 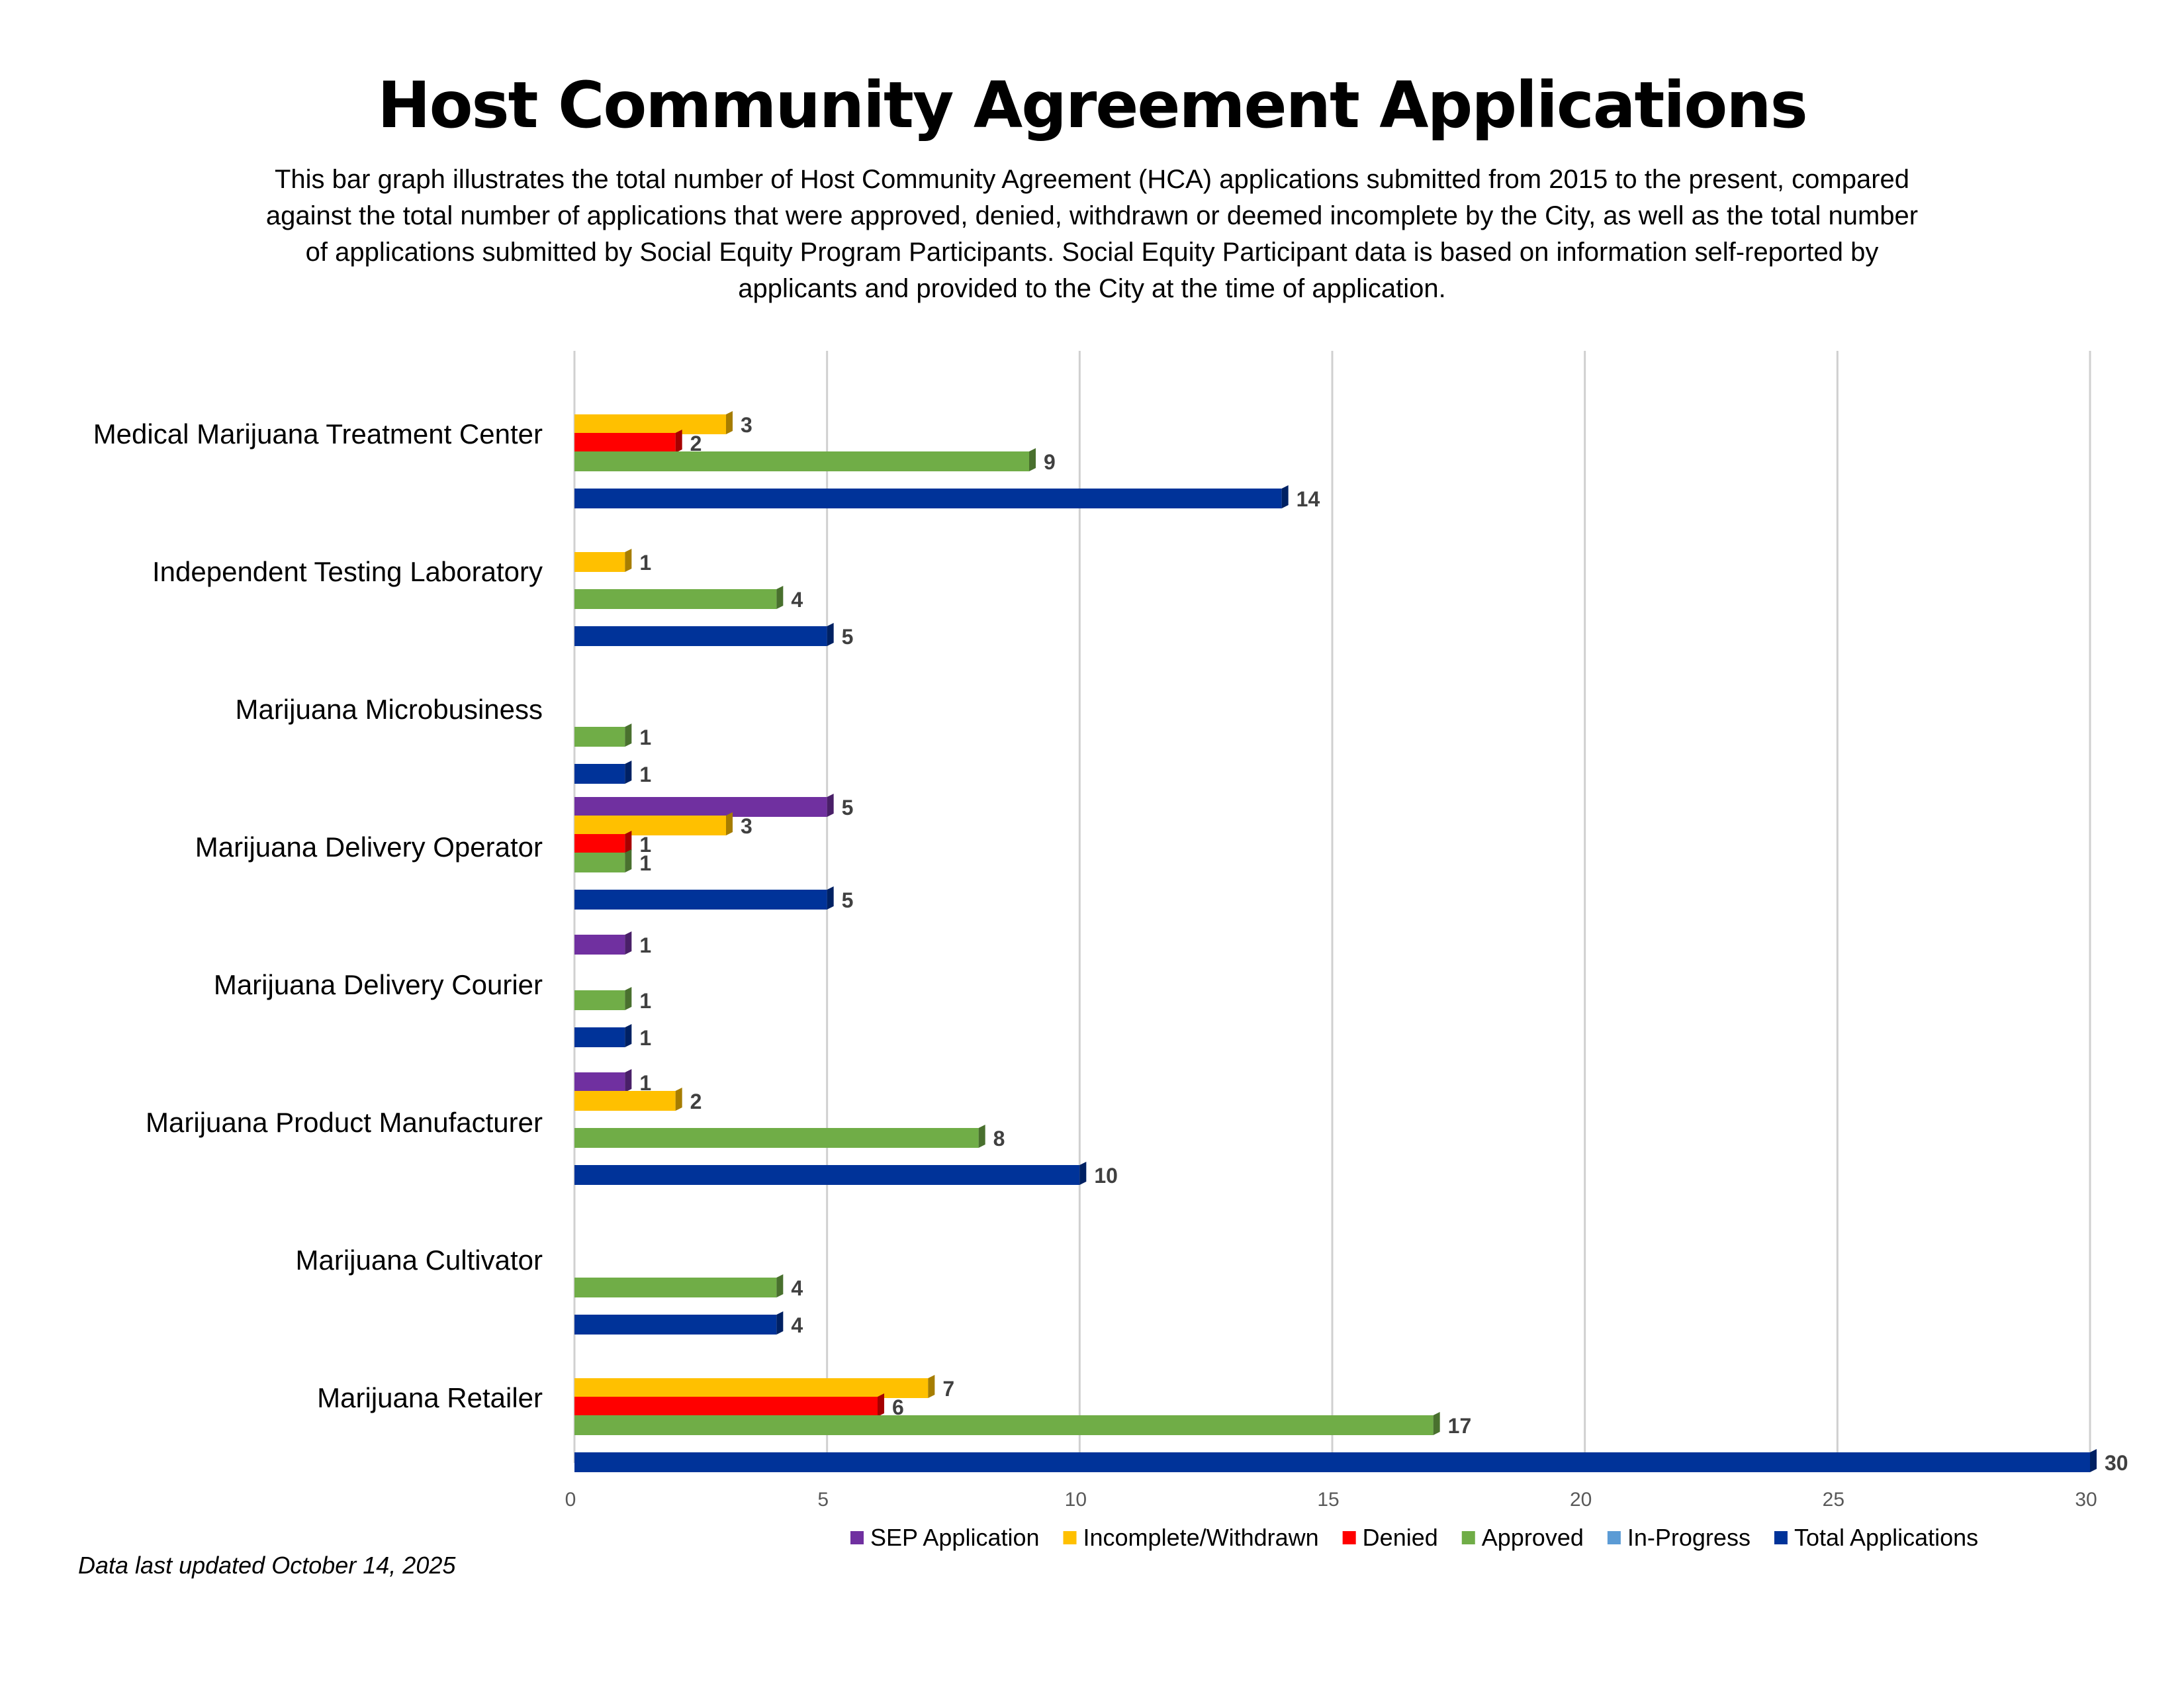 I want to click on category-label: Marijuana Cultivator, so click(x=419, y=1260).